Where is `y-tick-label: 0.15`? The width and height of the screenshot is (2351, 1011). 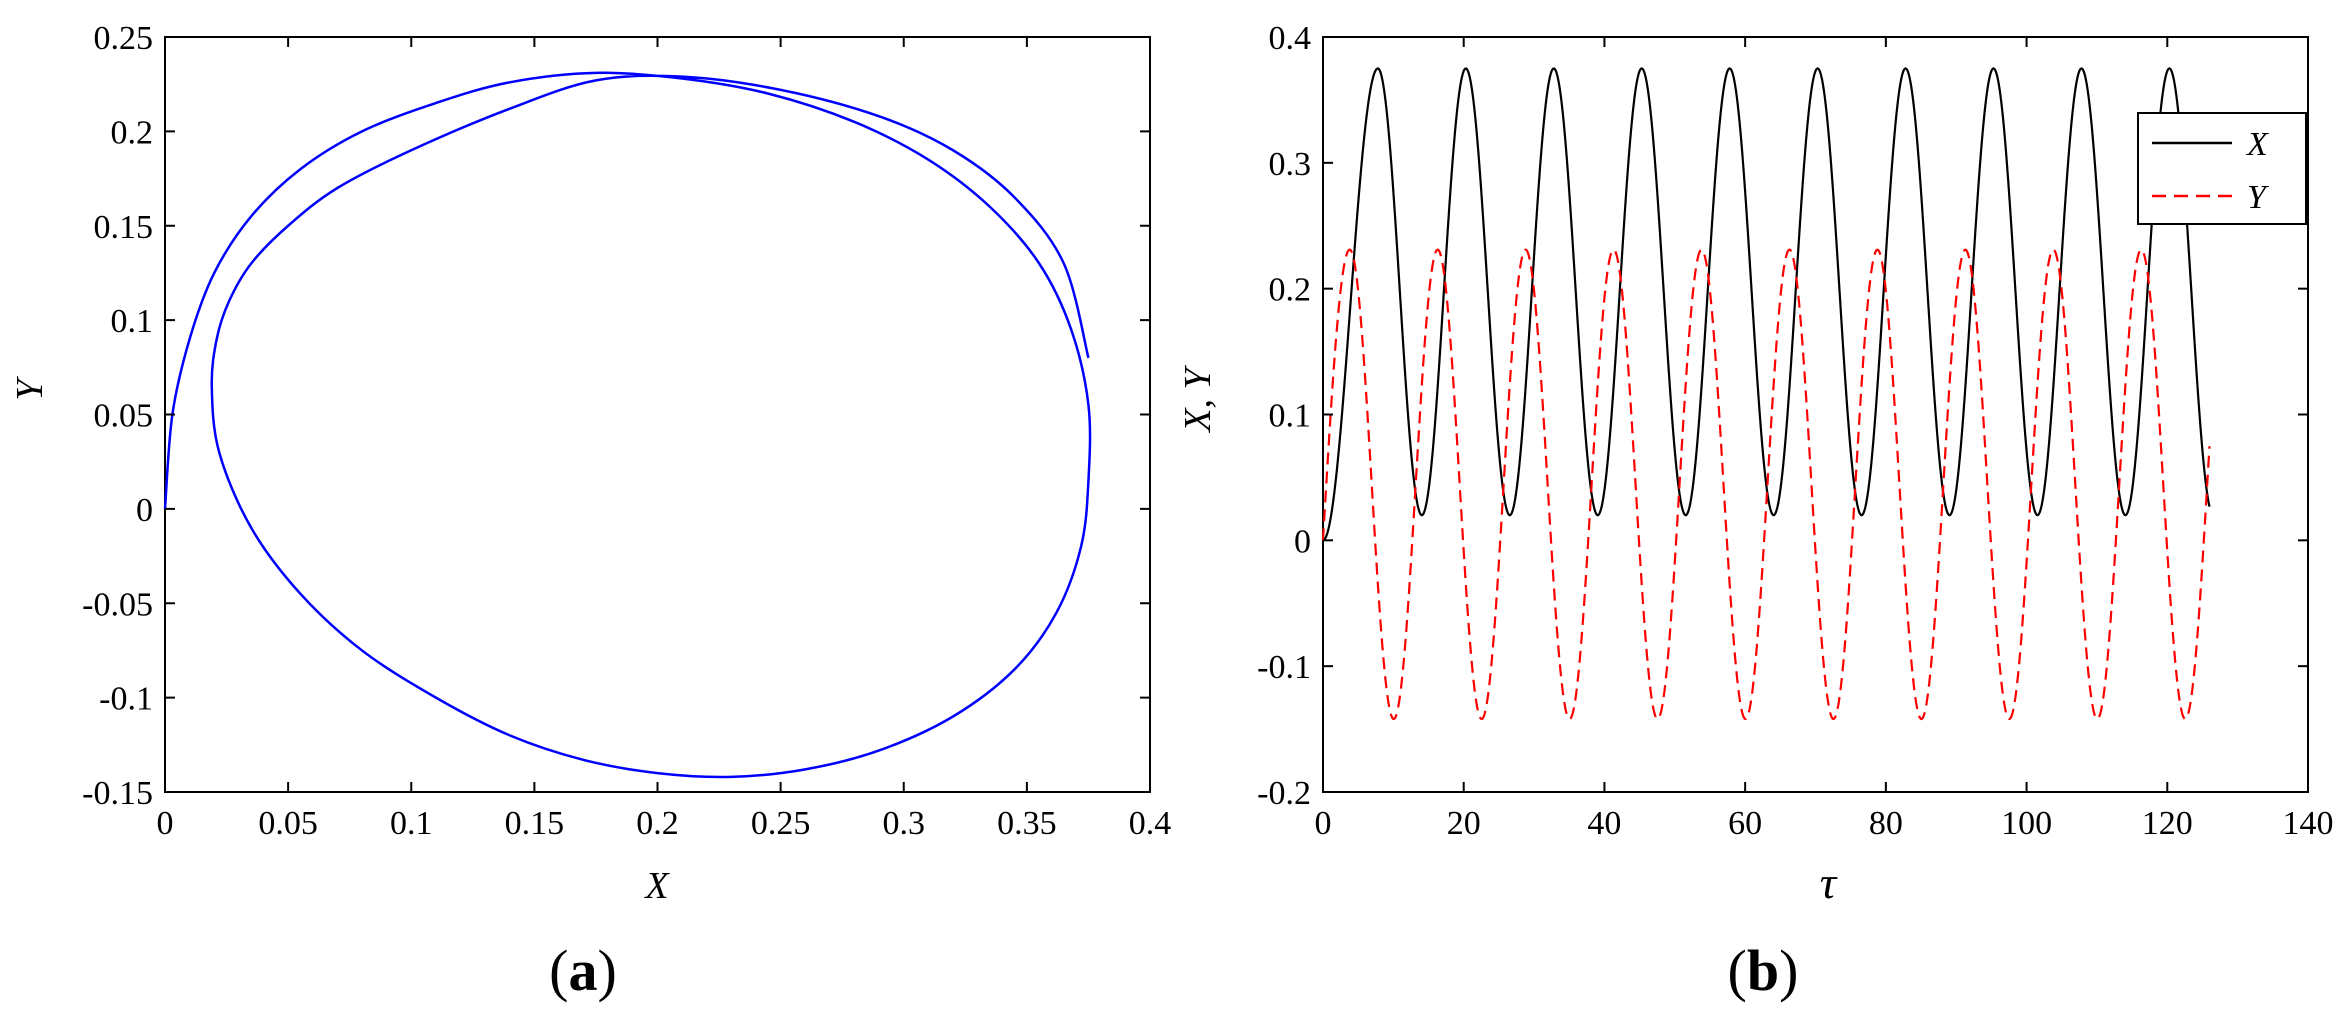
y-tick-label: 0.15 is located at coordinates (124, 227).